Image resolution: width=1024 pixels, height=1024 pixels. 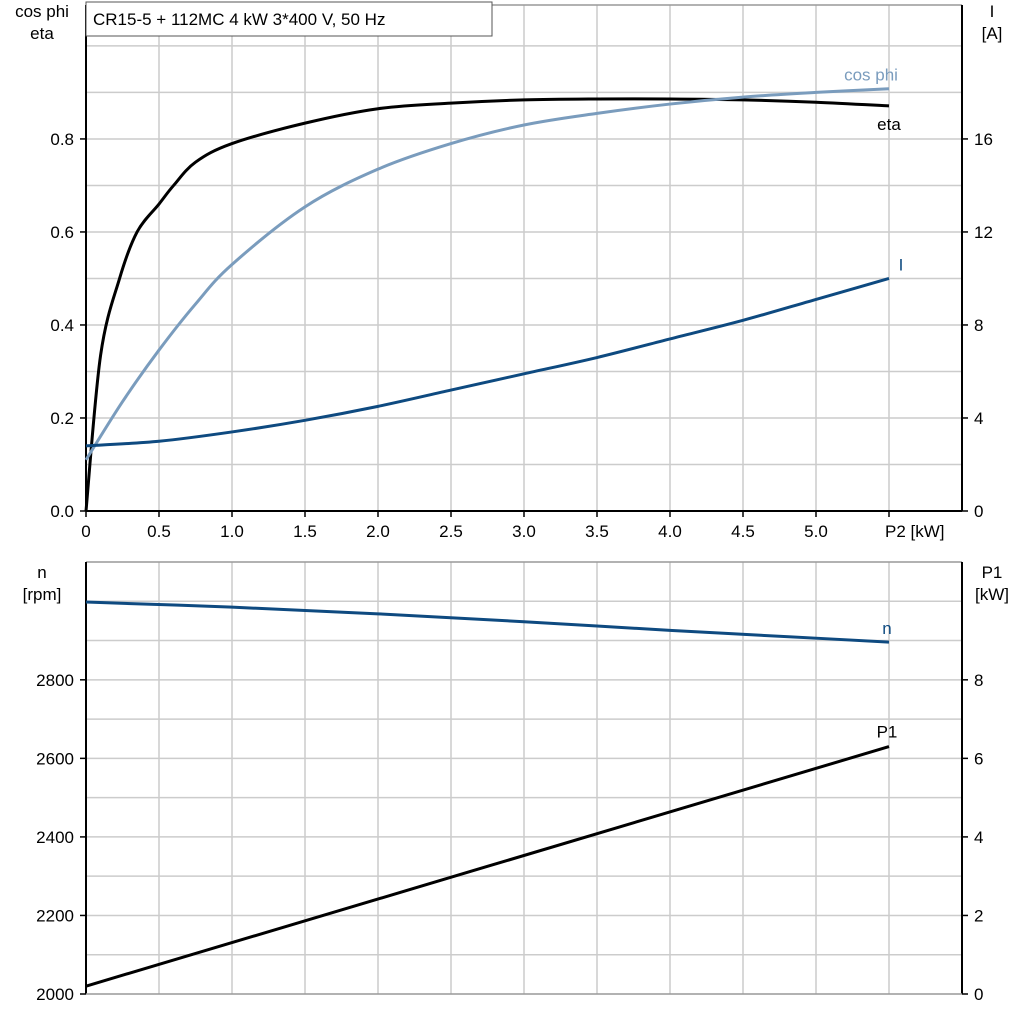 What do you see at coordinates (62, 511) in the screenshot?
I see `y-tick-label-left: 0.0` at bounding box center [62, 511].